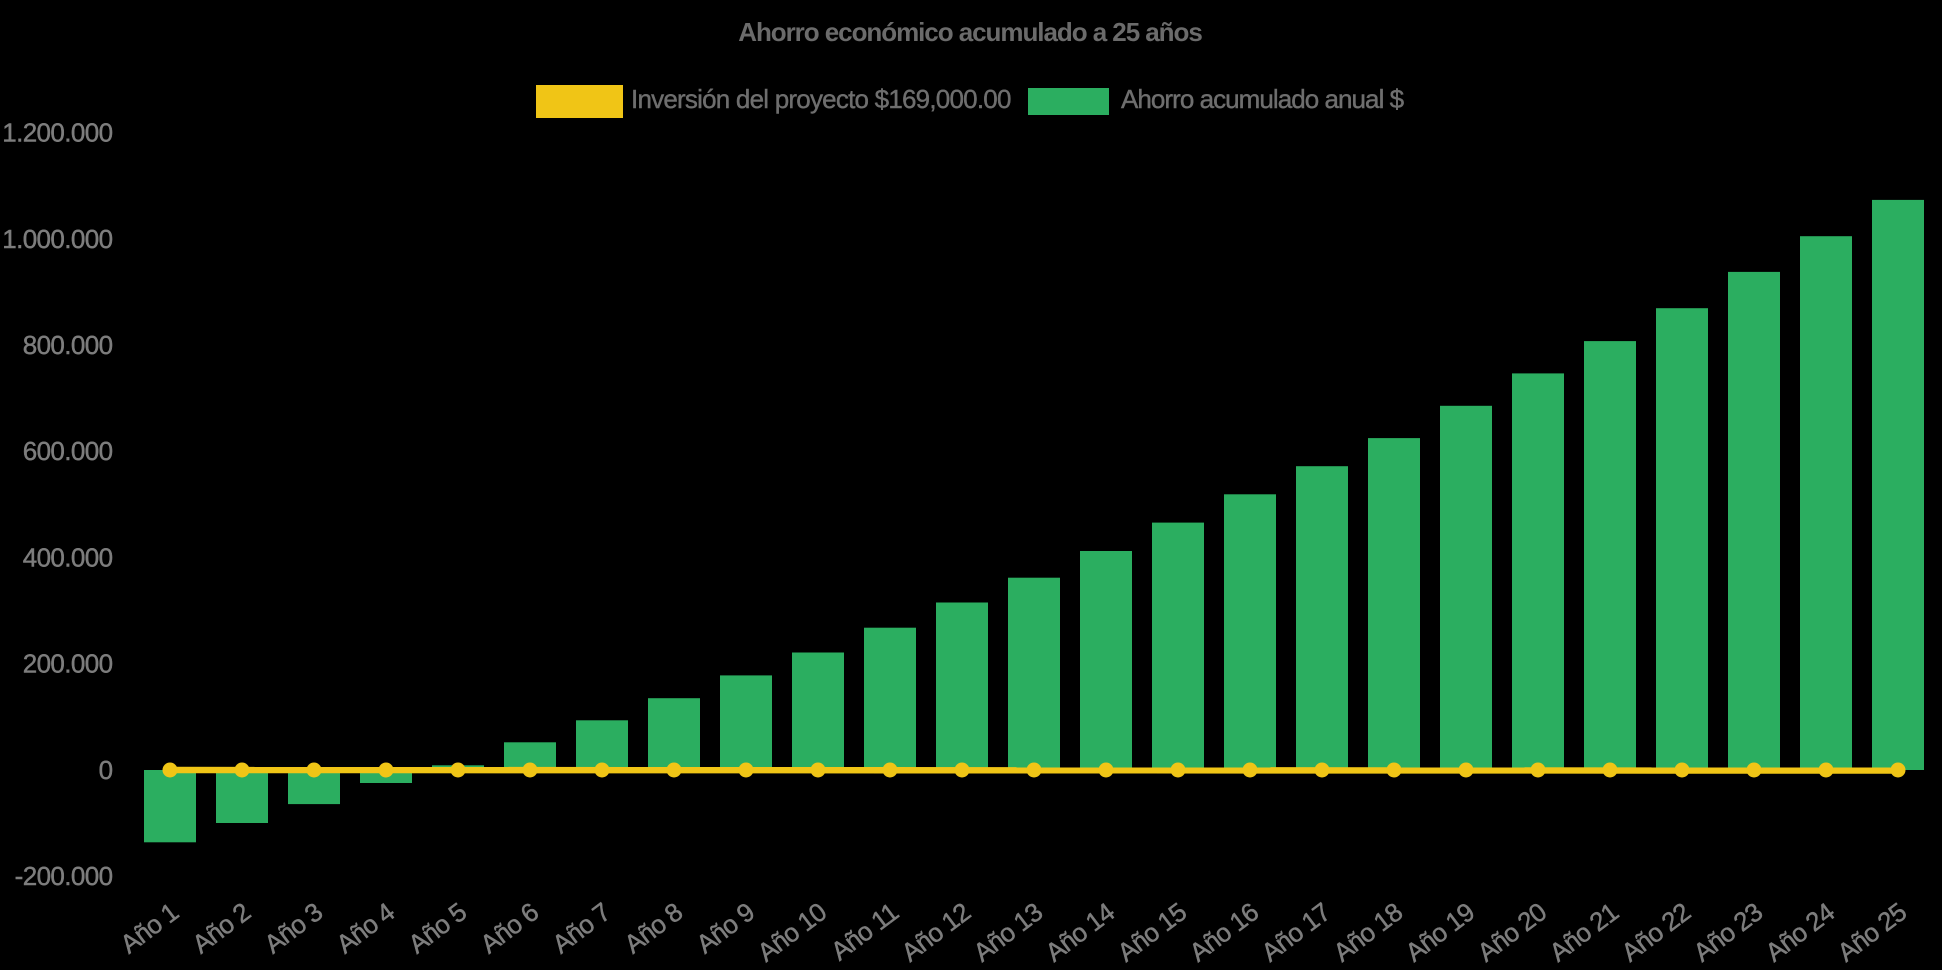  What do you see at coordinates (68, 345) in the screenshot?
I see `svg-text: 800.000` at bounding box center [68, 345].